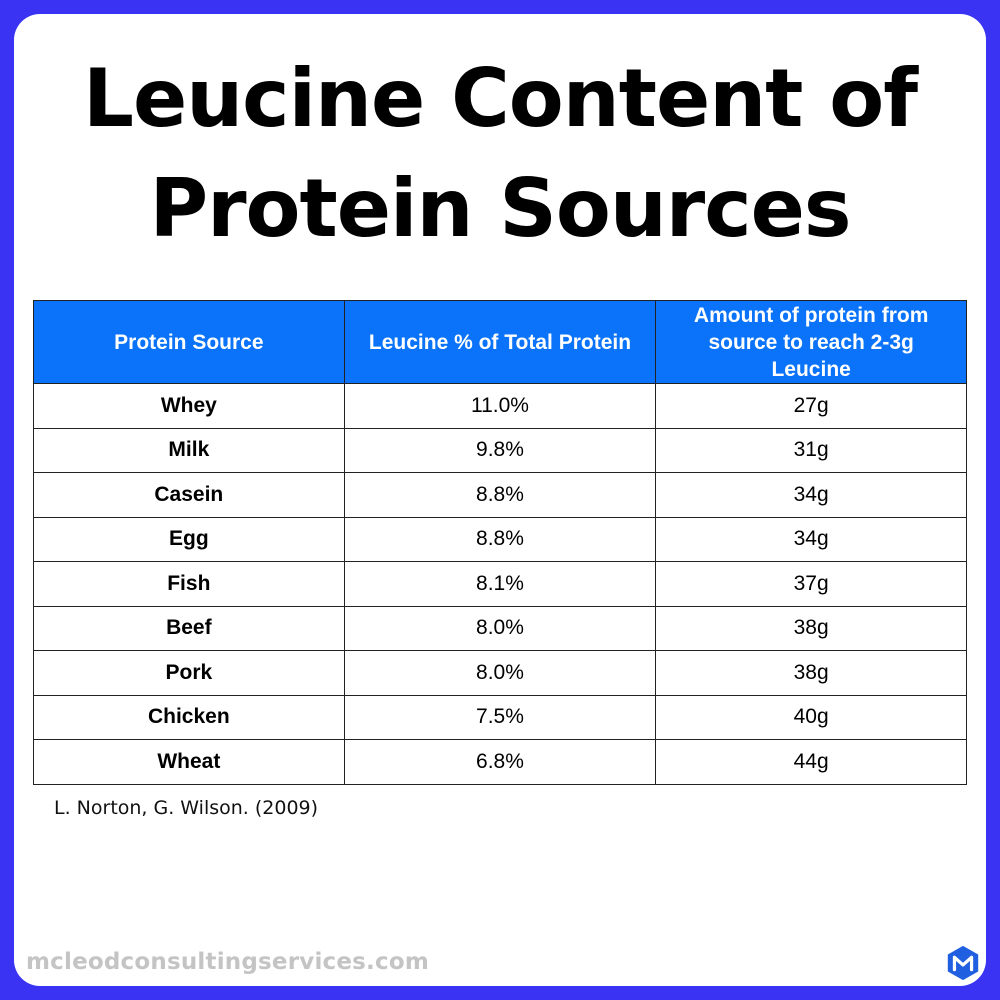  Describe the element at coordinates (227, 962) in the screenshot. I see `footer-website-url: mcleodconsultingservices.com` at that location.